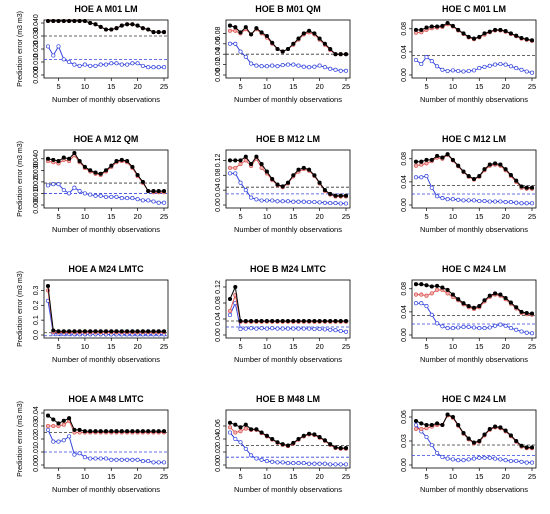 The image size is (550, 514). What do you see at coordinates (287, 303) in the screenshot?
I see `series-line-black` at bounding box center [287, 303].